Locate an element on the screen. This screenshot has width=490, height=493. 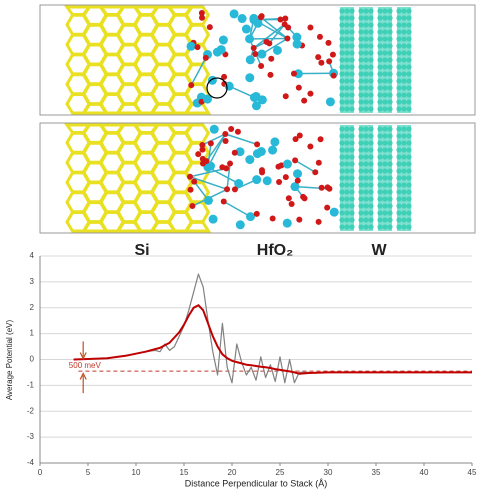
y-axis-title: Average Potential (eV) is located at coordinates (9, 359).